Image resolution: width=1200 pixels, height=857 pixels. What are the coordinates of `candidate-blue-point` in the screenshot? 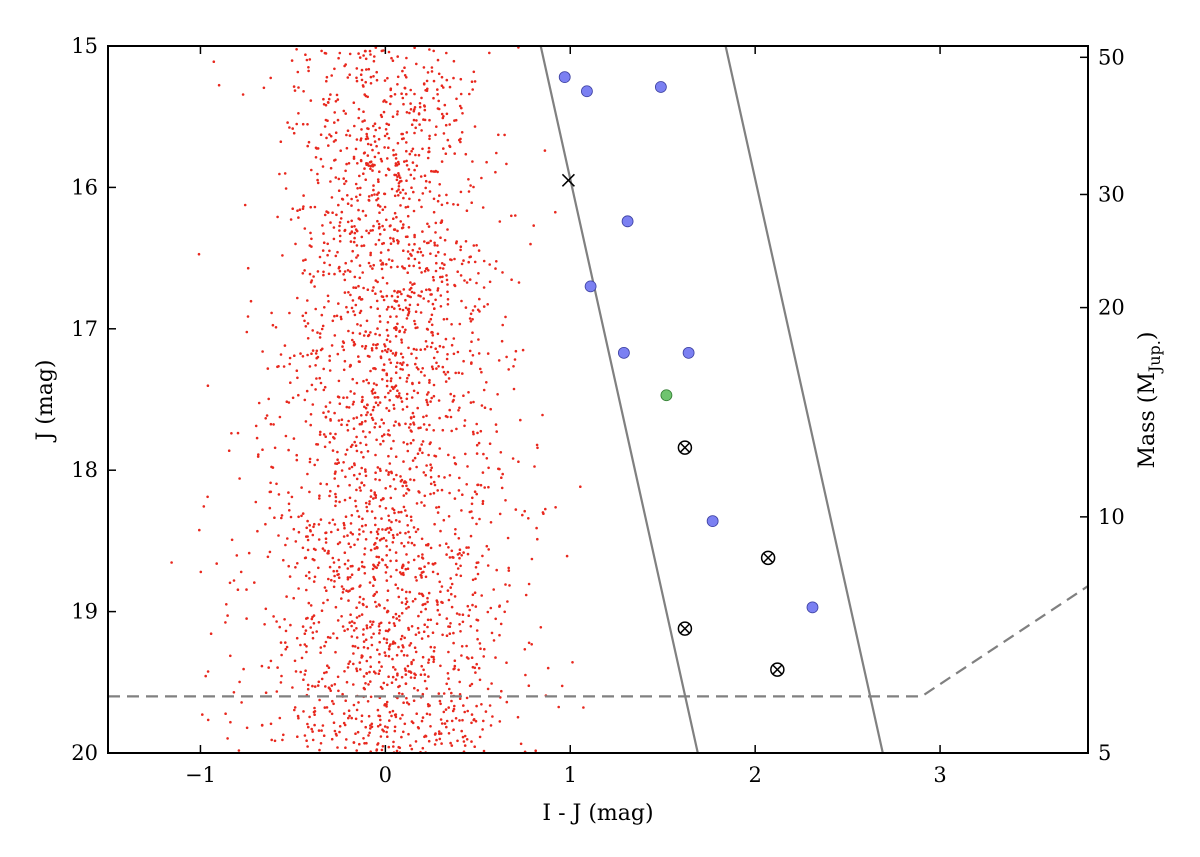 It's located at (623, 352).